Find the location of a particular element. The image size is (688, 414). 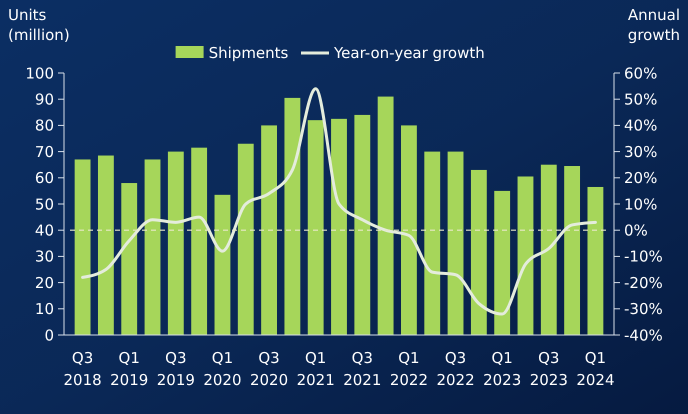

y2-tick-label: -20% is located at coordinates (643, 283).